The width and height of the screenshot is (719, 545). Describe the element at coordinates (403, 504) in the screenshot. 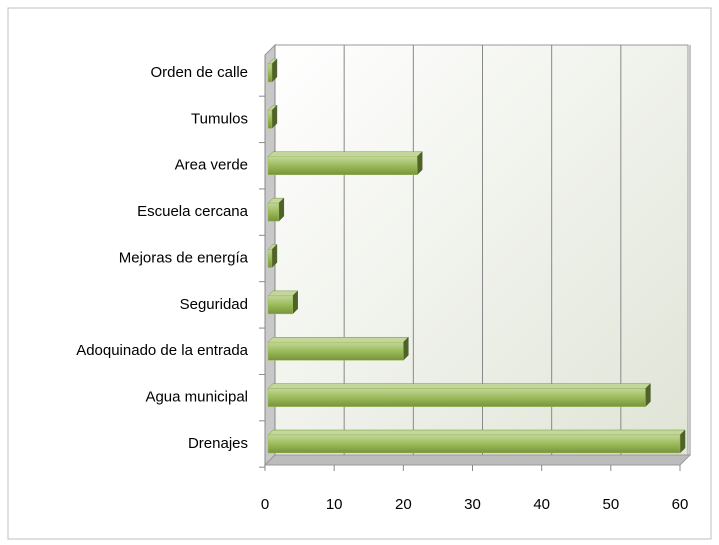

I see `x-tick-label: 20` at that location.